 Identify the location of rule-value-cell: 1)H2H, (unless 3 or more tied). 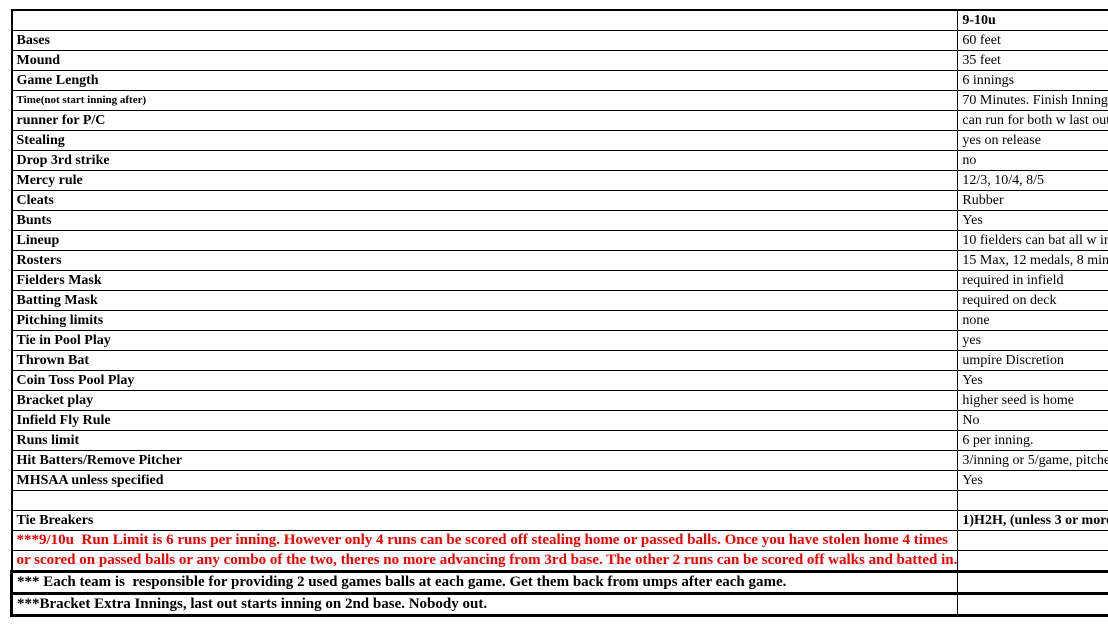
(1032, 520).